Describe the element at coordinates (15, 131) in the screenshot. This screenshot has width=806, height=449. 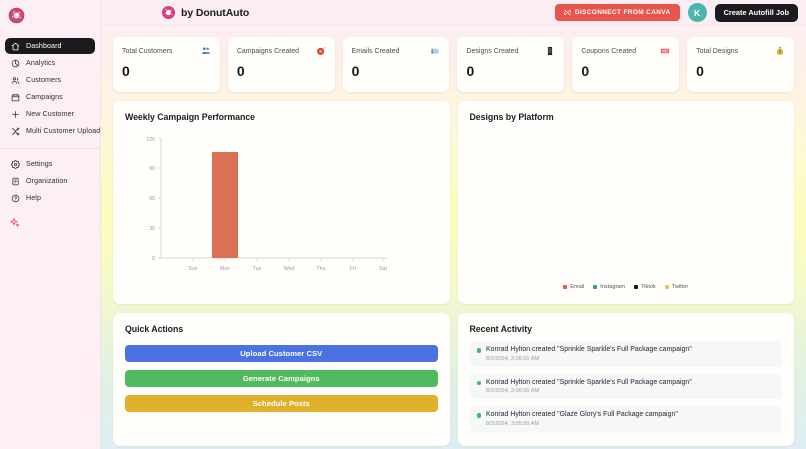
I see `shuffle-icon` at that location.